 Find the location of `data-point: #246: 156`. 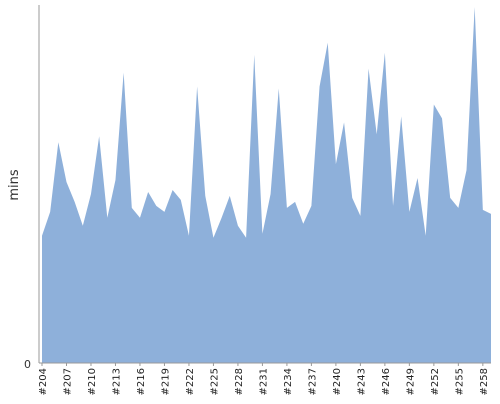

data-point: #246: 156 is located at coordinates (385, 53).